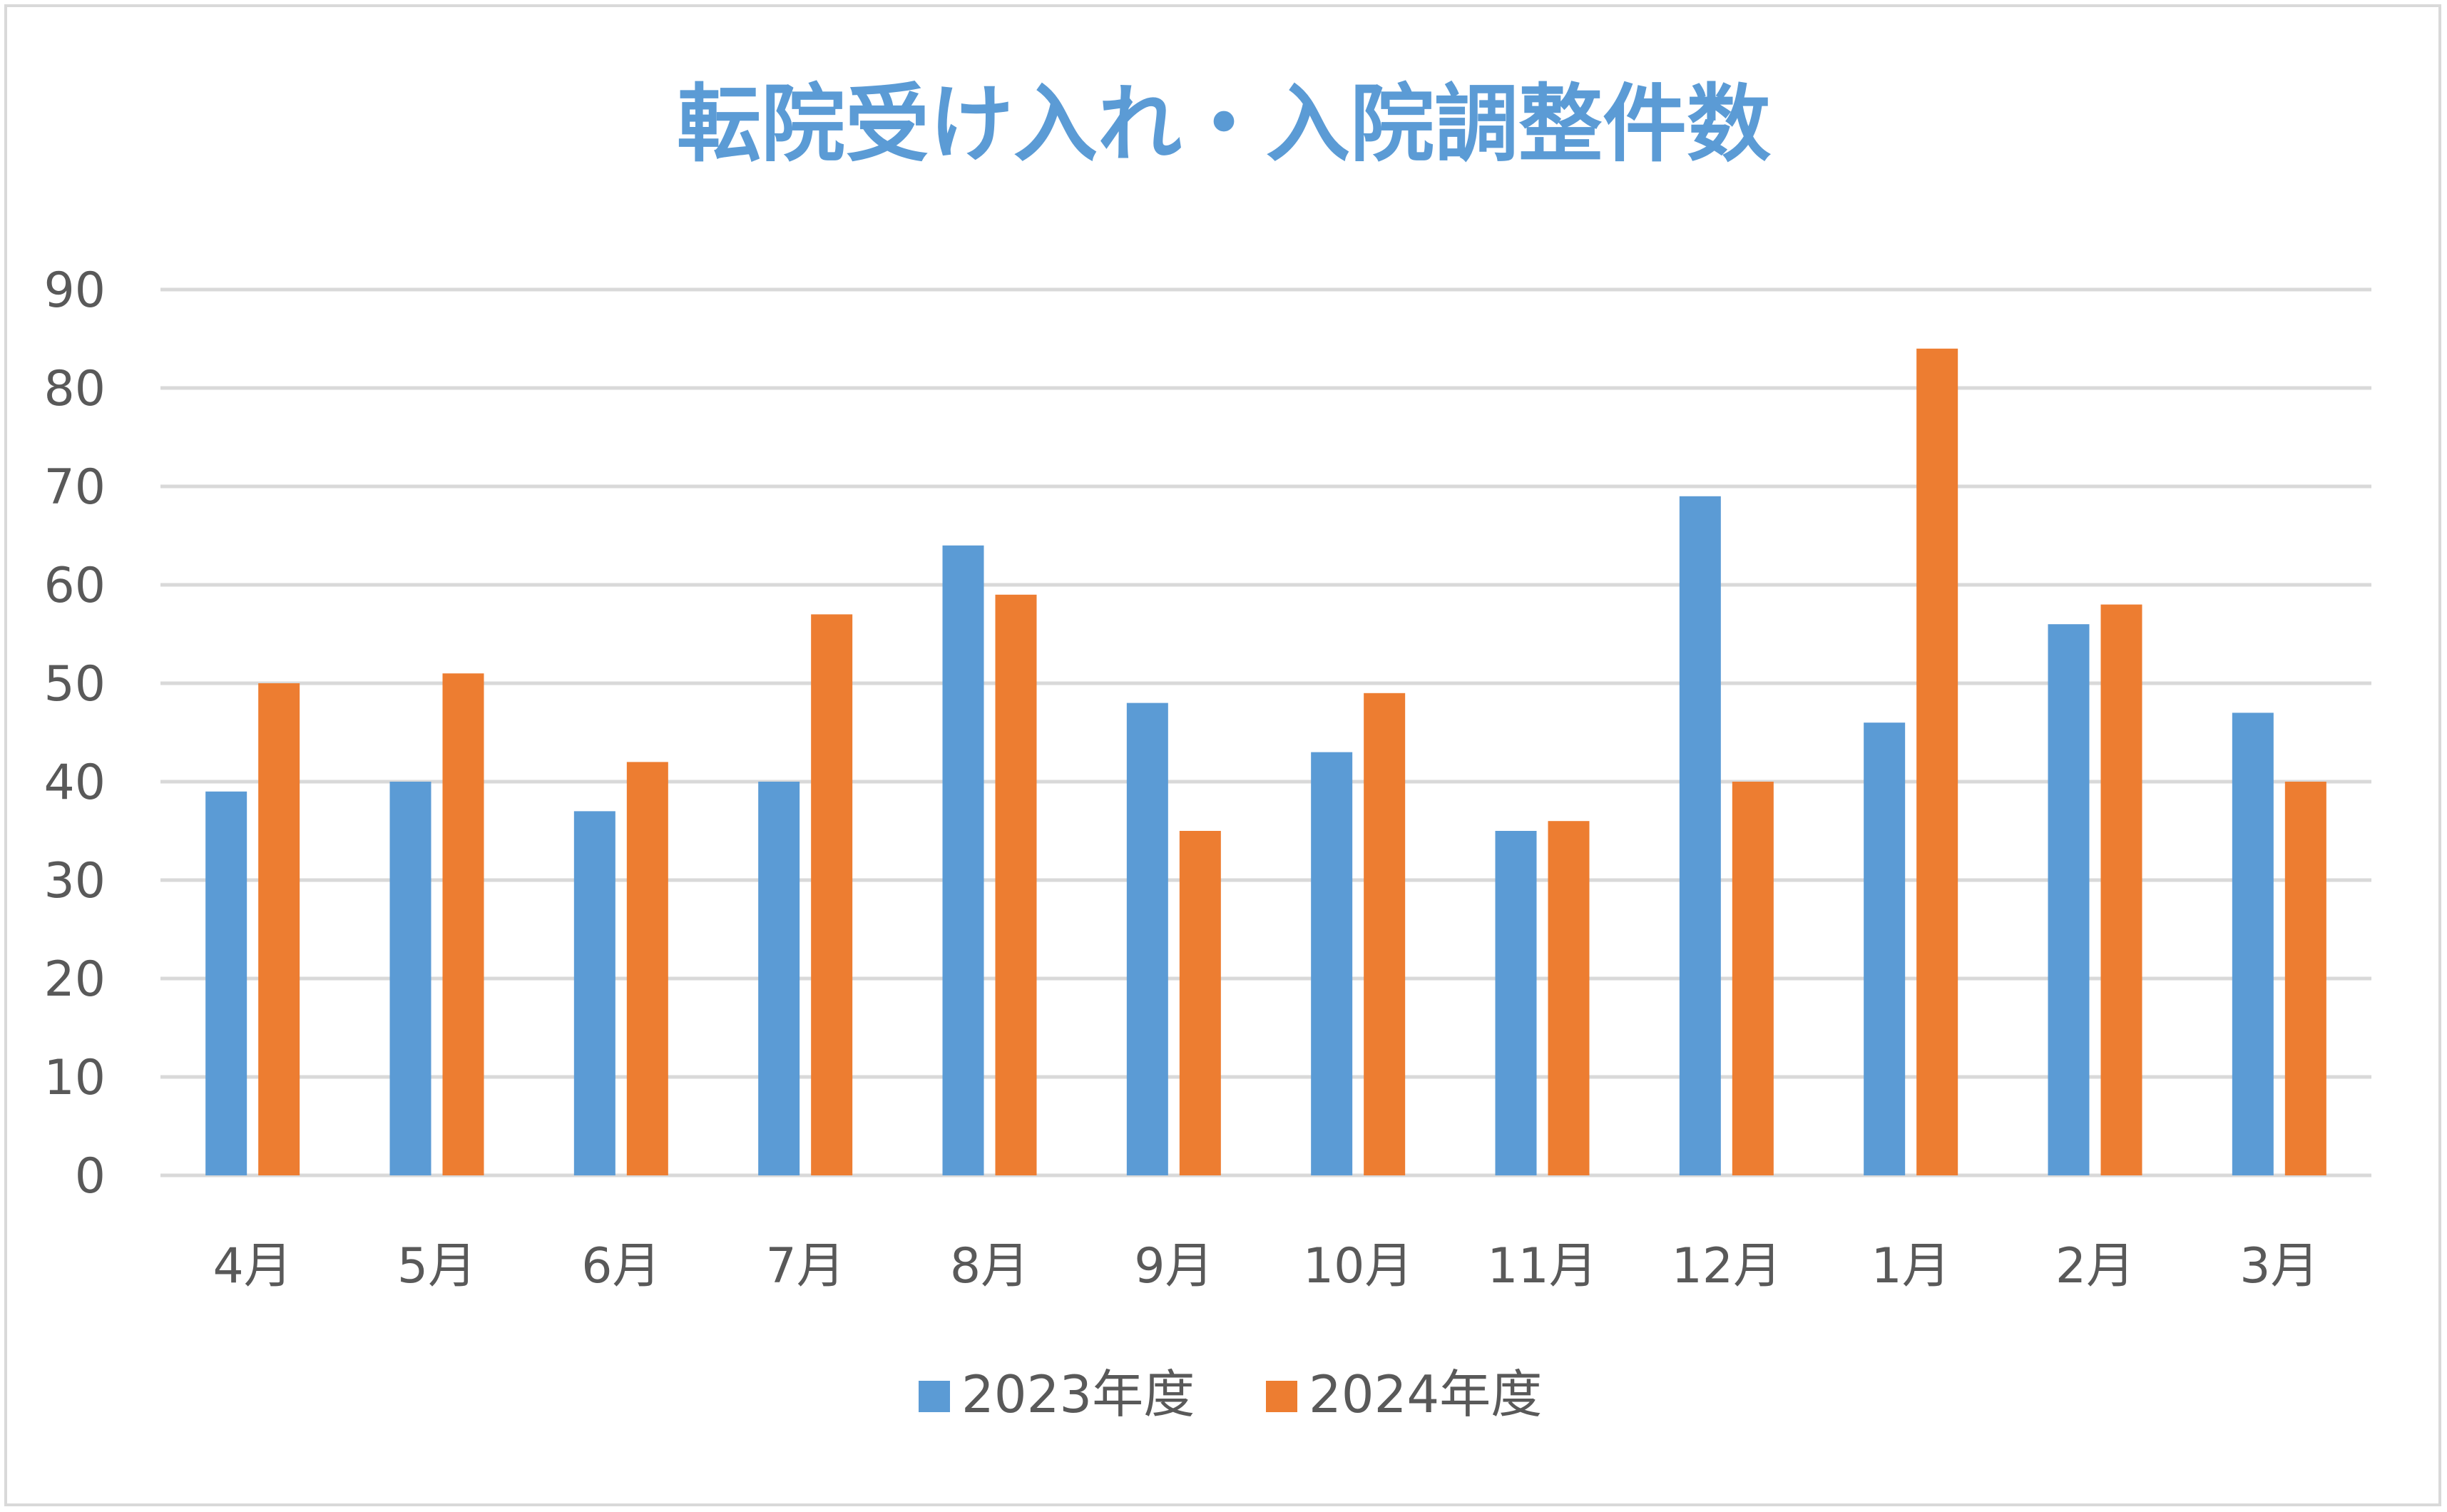 The height and width of the screenshot is (1512, 2447). What do you see at coordinates (75, 733) in the screenshot?
I see `y-axis-ticks: 0 10 20 30 40 50 60 70 80 90` at bounding box center [75, 733].